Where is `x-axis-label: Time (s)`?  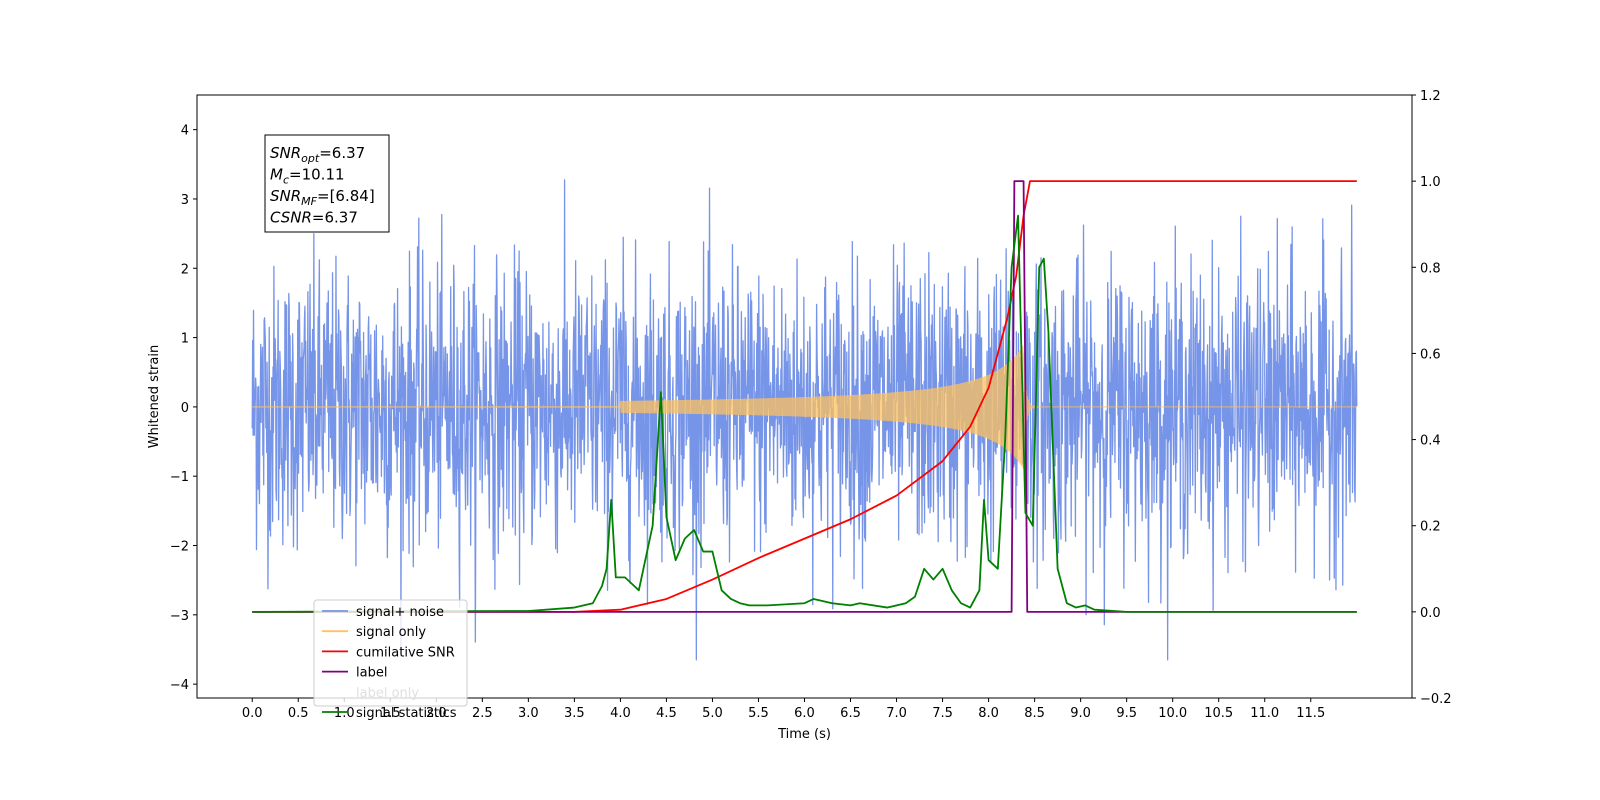
x-axis-label: Time (s) is located at coordinates (804, 734).